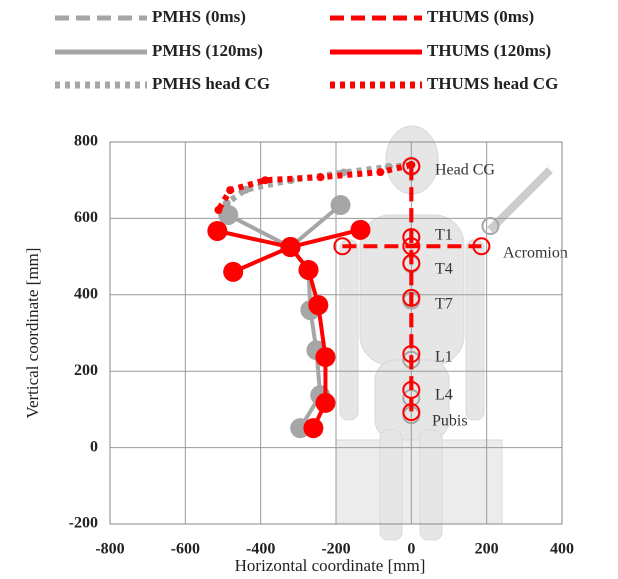 The width and height of the screenshot is (618, 579). I want to click on x-tick-label: 0, so click(411, 549).